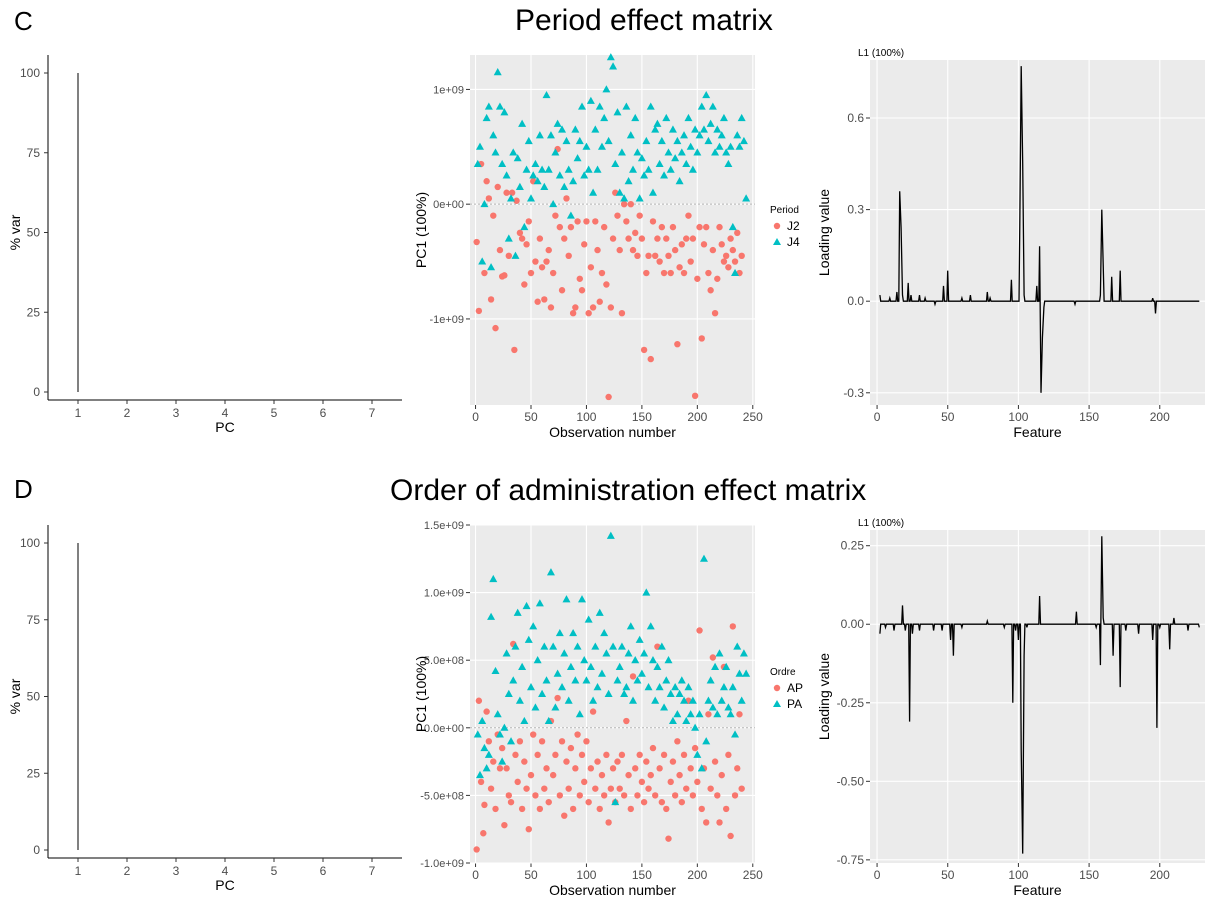 The width and height of the screenshot is (1209, 913). I want to click on y-tick-label: 0.00, so click(853, 624).